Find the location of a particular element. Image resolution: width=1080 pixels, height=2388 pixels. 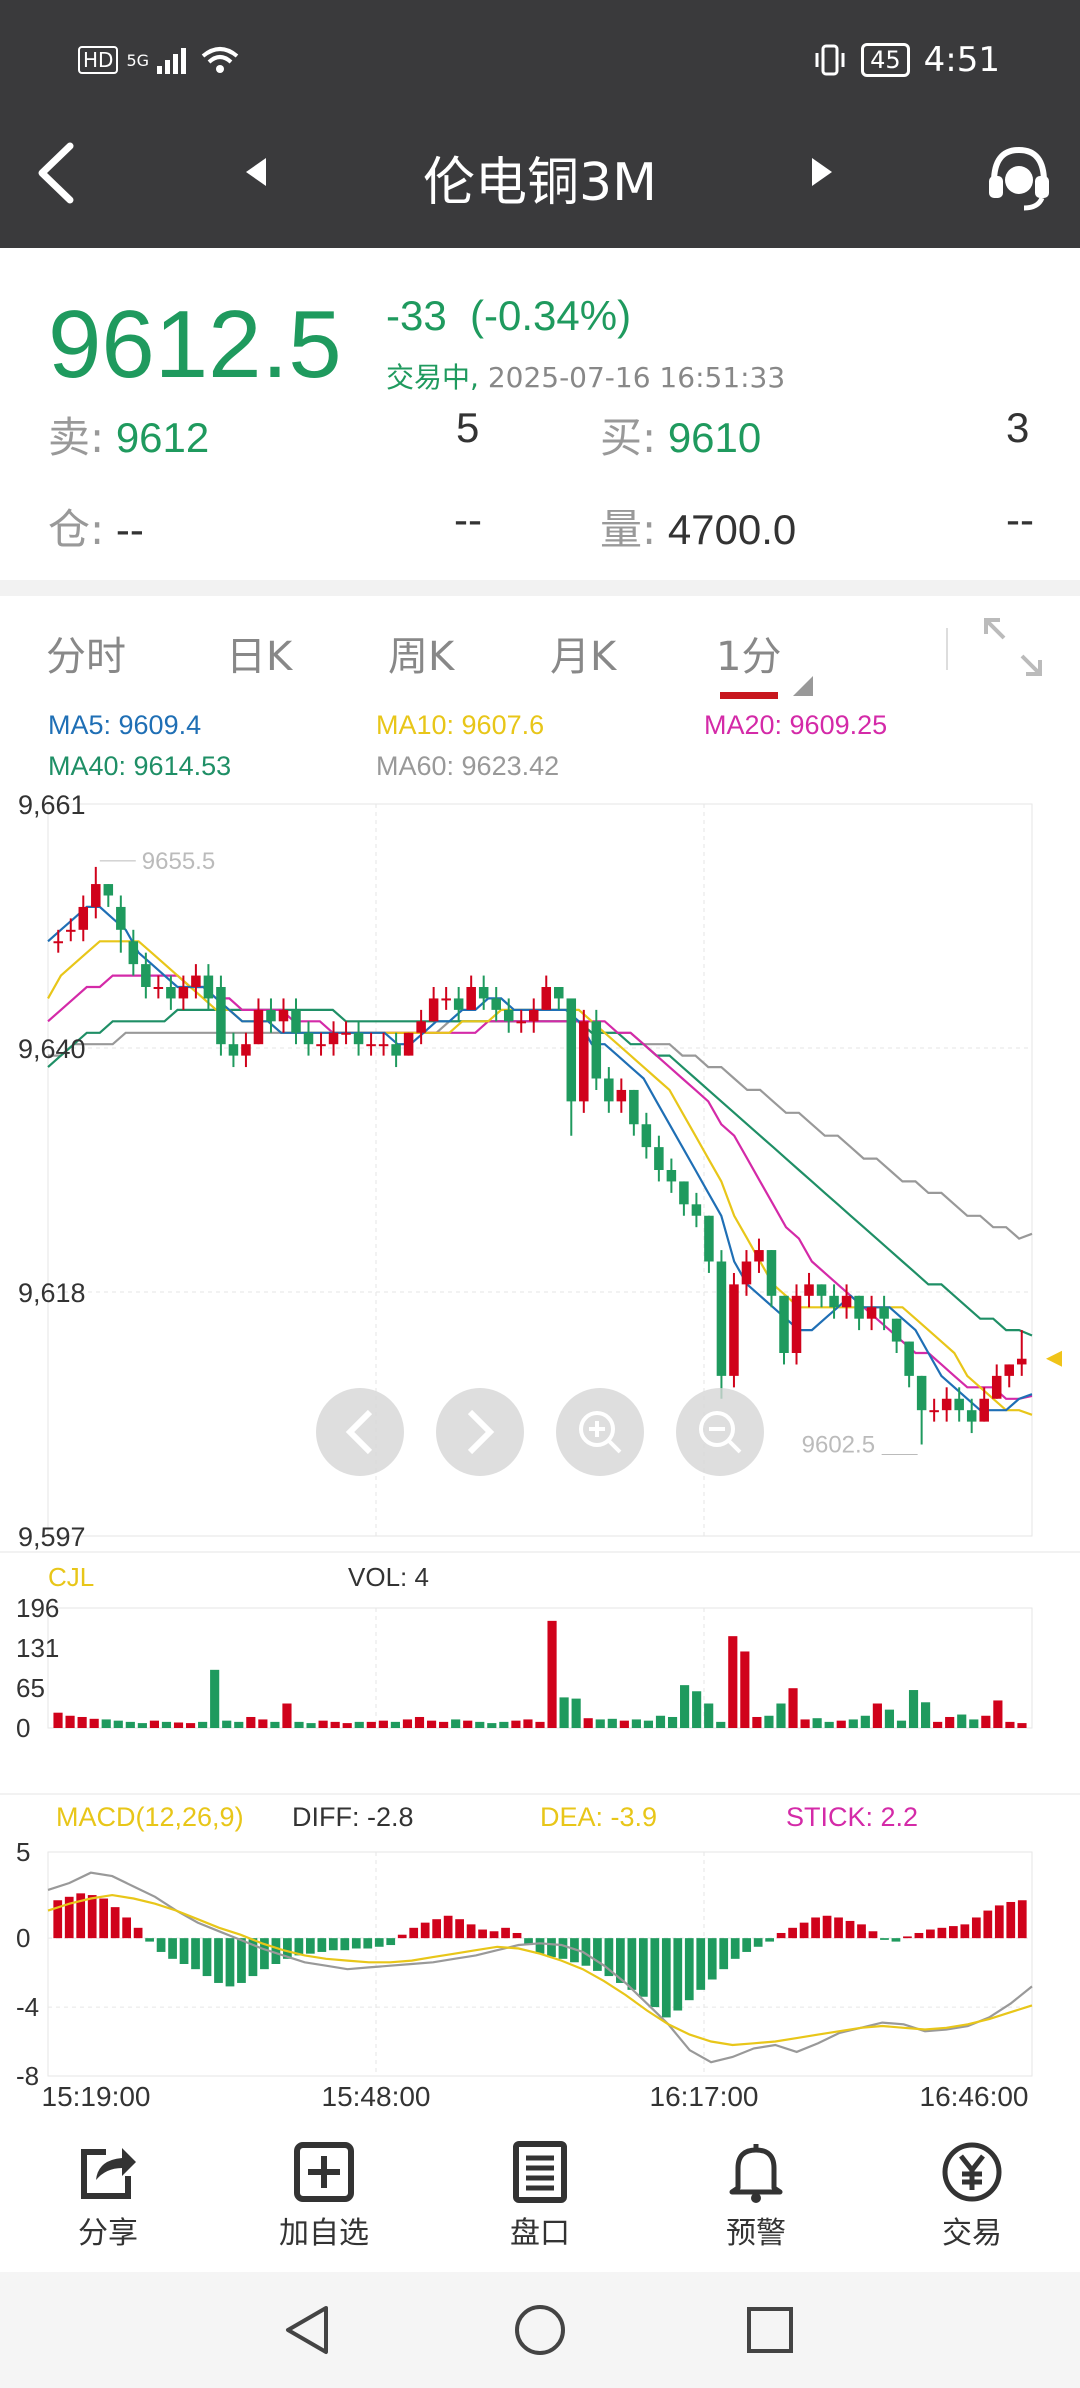

sell-label: 卖: is located at coordinates (76, 437).